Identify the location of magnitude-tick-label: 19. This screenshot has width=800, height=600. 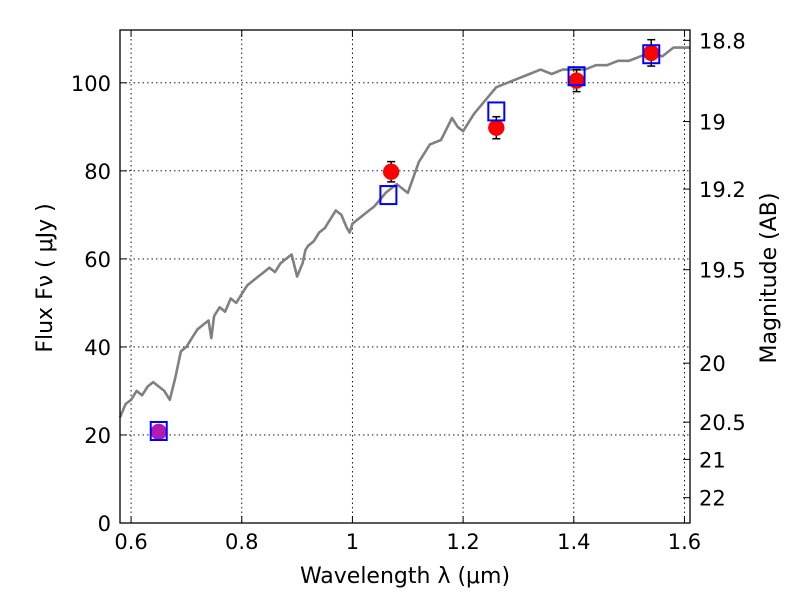
(712, 123).